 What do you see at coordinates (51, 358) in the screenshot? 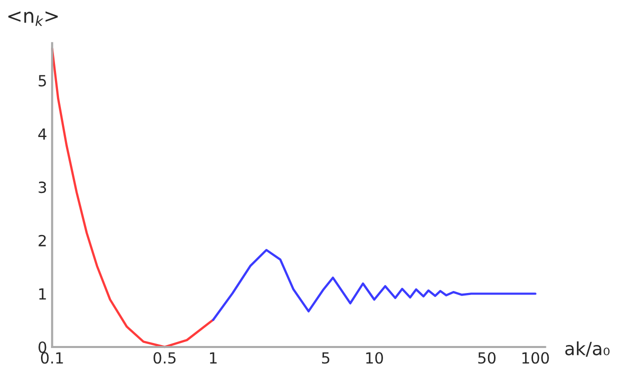
I see `x-tick-label: 0.1` at bounding box center [51, 358].